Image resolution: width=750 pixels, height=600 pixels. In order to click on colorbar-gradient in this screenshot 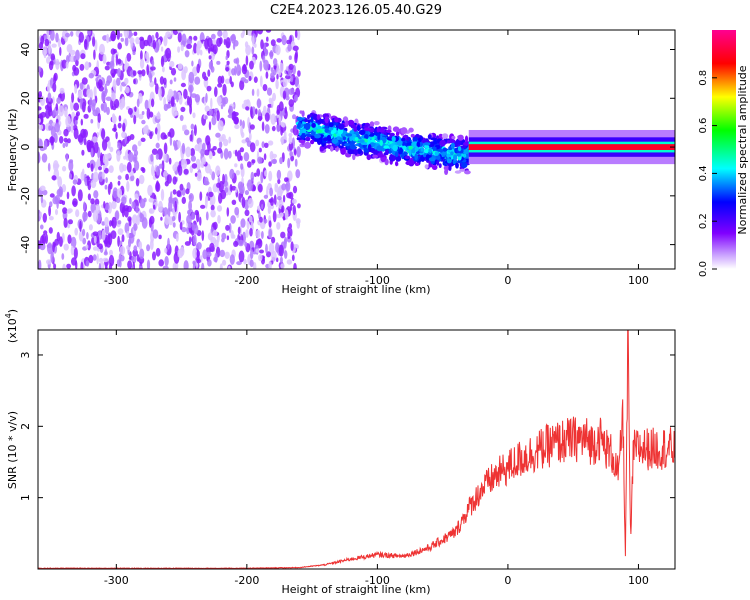, I will do `click(724, 149)`.